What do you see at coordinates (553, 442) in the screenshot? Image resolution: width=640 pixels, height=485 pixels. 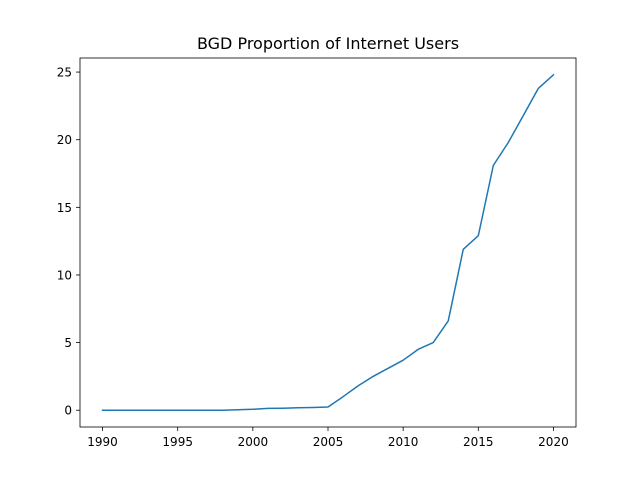 I see `x-tick-label: 2020` at bounding box center [553, 442].